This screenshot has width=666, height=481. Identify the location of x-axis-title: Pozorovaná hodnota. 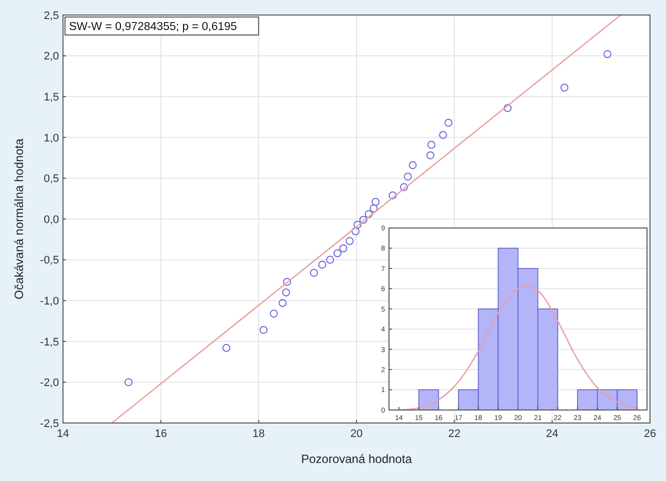
(356, 459).